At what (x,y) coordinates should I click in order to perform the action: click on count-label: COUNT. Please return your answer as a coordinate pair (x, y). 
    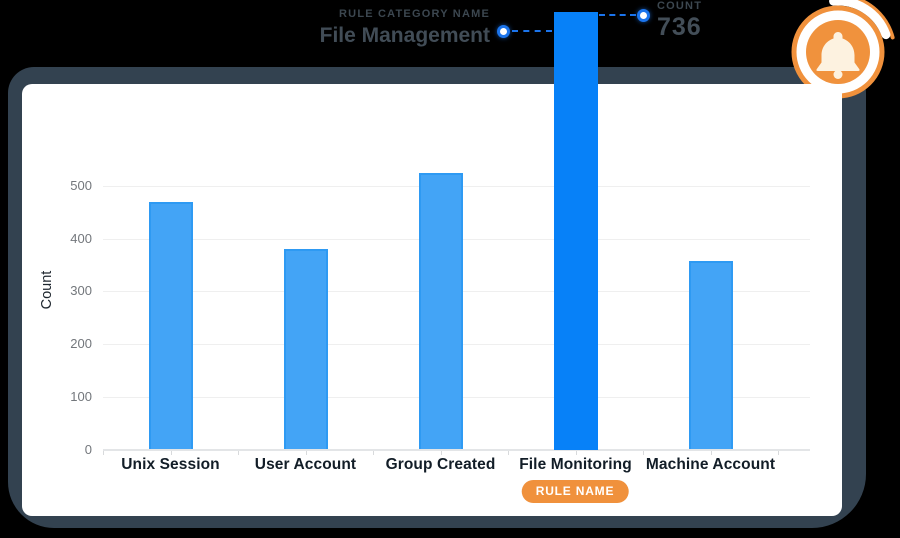
    Looking at the image, I should click on (680, 6).